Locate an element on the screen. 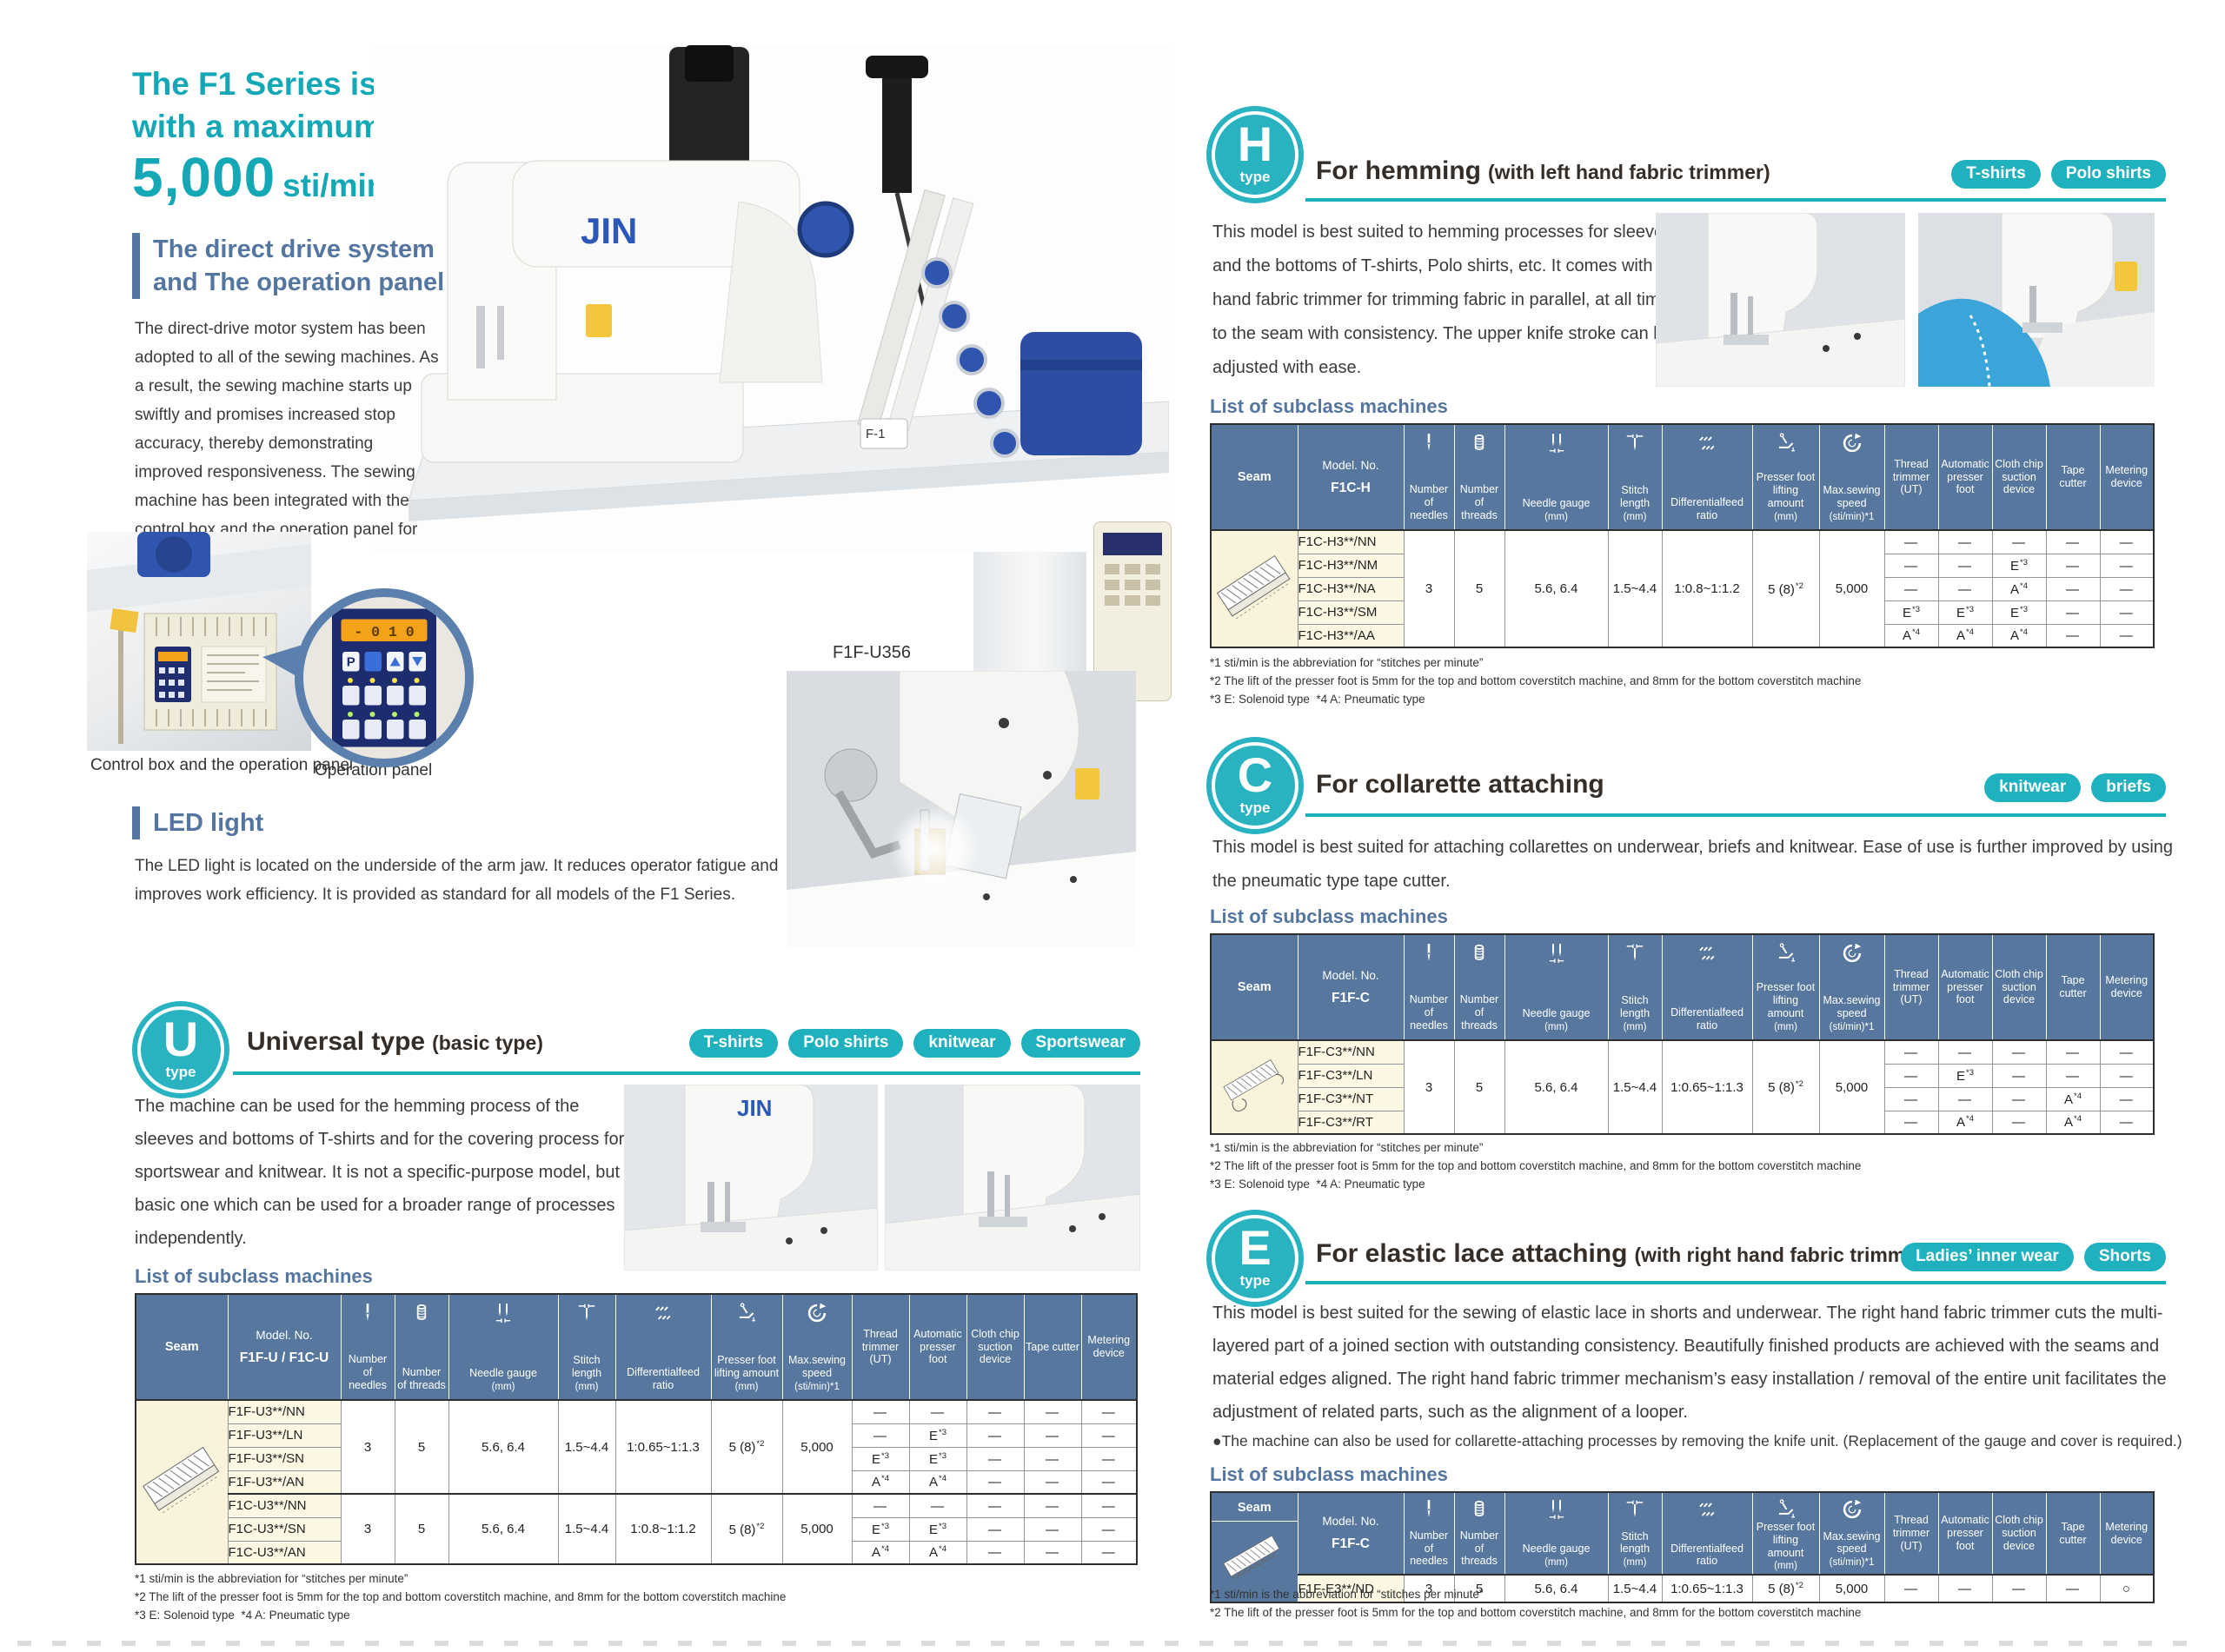  tag-sportswear: Sportswear is located at coordinates (1080, 1044).